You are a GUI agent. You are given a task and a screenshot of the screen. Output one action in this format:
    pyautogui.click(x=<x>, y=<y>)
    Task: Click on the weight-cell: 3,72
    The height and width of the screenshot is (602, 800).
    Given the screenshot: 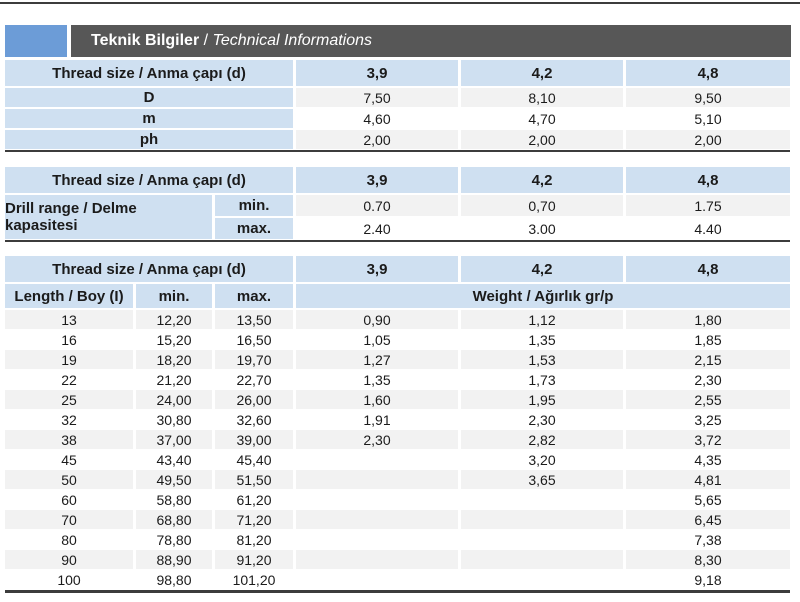 What is the action you would take?
    pyautogui.click(x=708, y=439)
    